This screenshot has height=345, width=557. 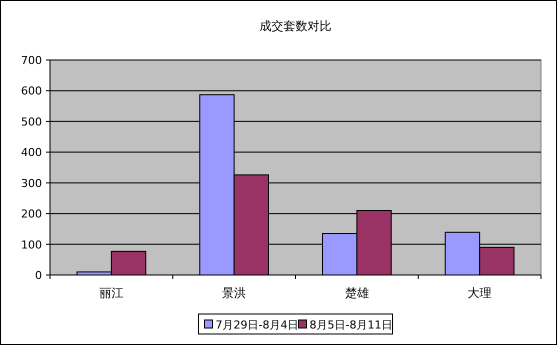 I want to click on legend-label: 7月29日-8月4日, so click(x=257, y=325).